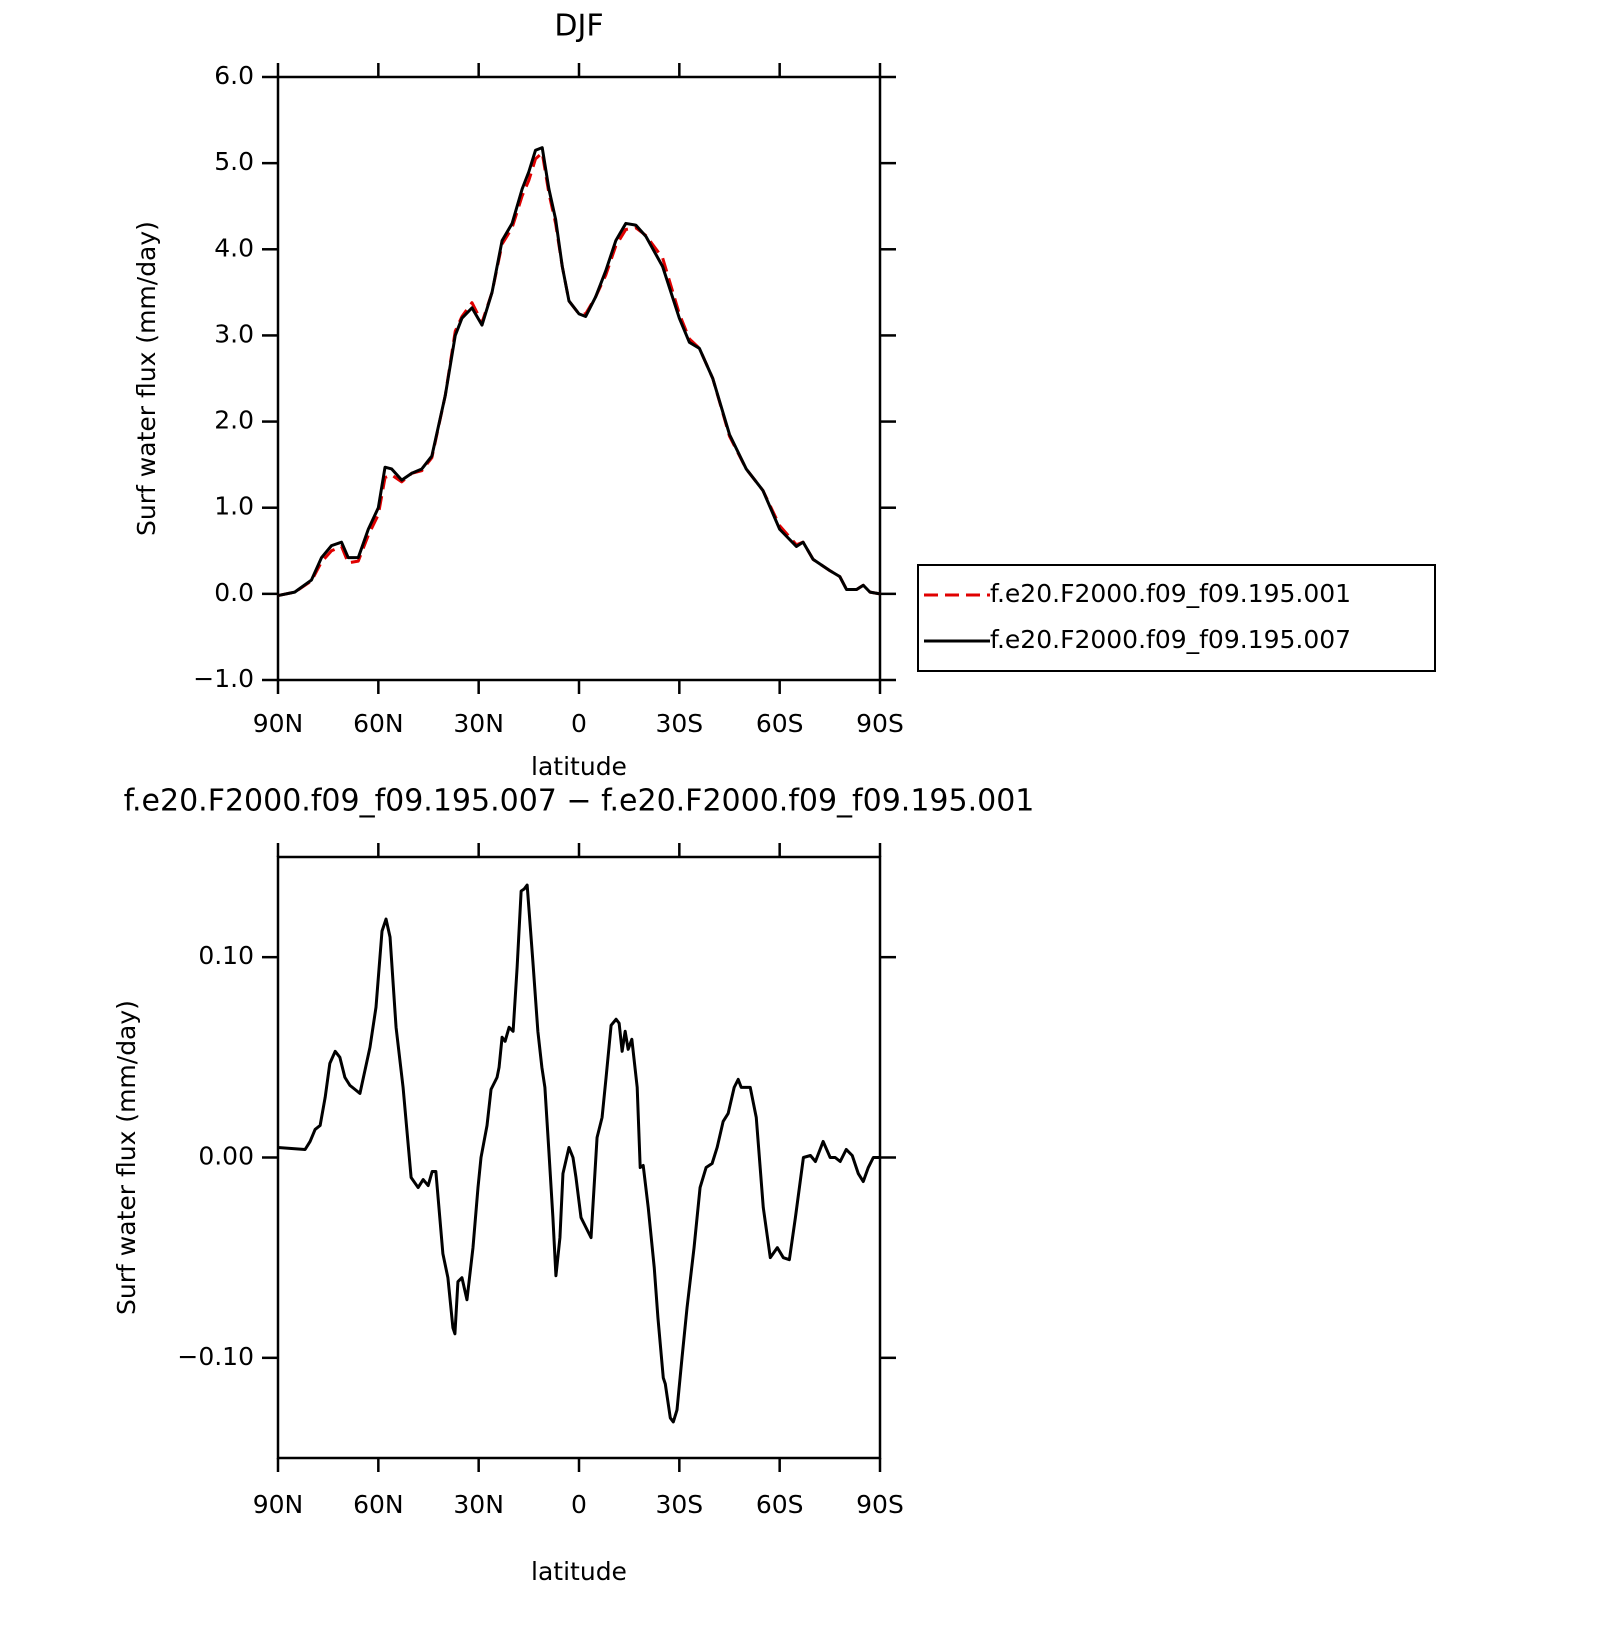 This screenshot has height=1635, width=1605. I want to click on legend-box, so click(1176, 618).